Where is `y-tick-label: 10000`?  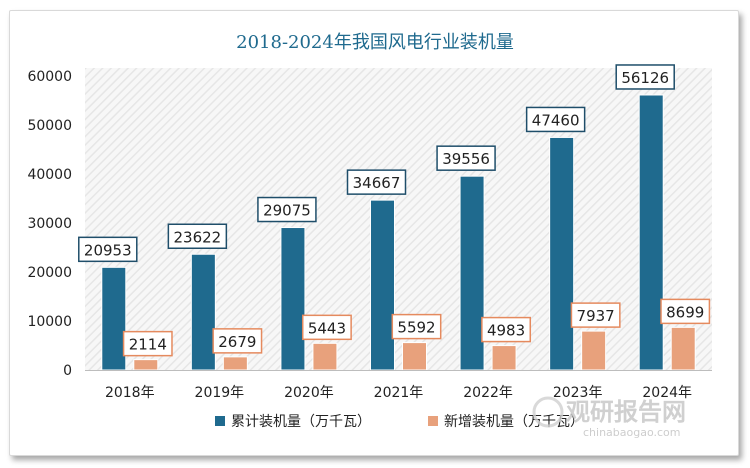 y-tick-label: 10000 is located at coordinates (49, 322).